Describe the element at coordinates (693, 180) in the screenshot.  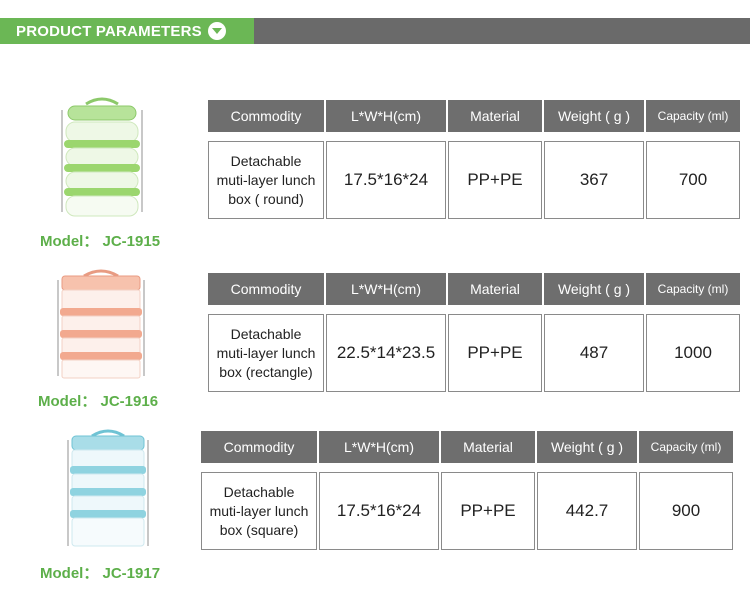
I see `cell-capacity: 700` at that location.